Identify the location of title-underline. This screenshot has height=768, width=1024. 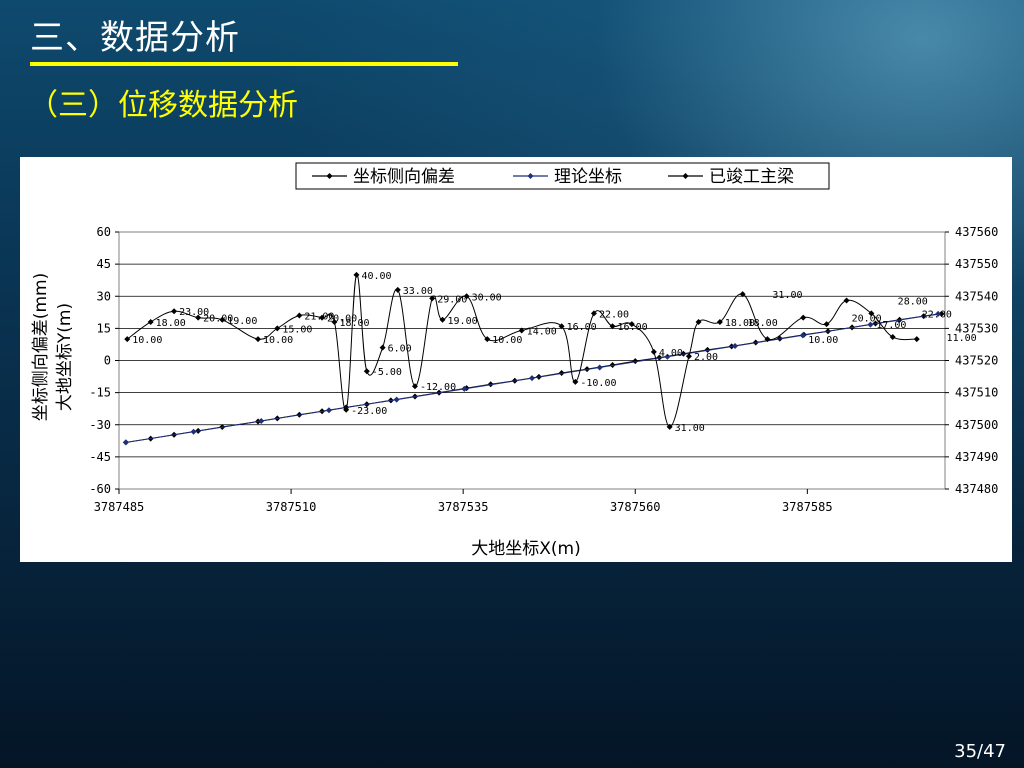
(244, 64).